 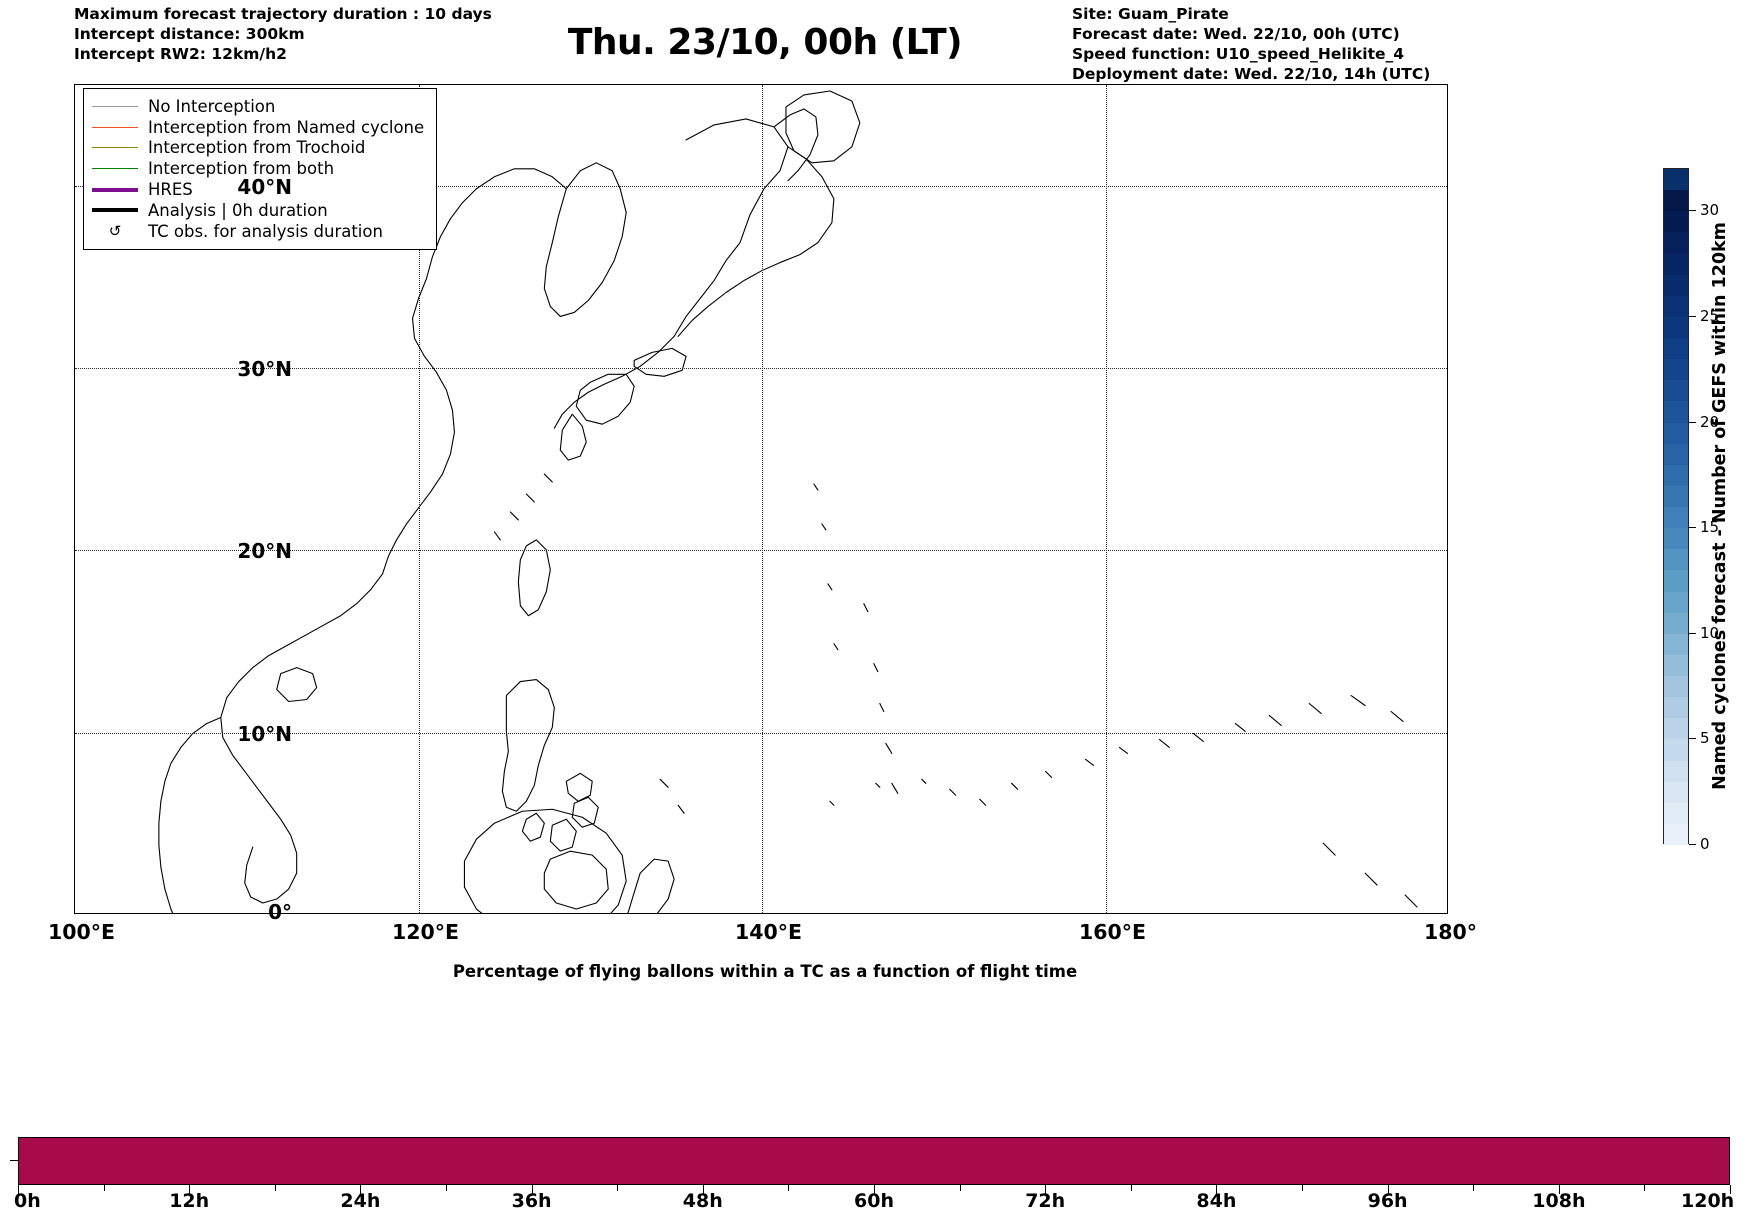 I want to click on legend-item-label: Interception from Named cyclone, so click(x=286, y=127).